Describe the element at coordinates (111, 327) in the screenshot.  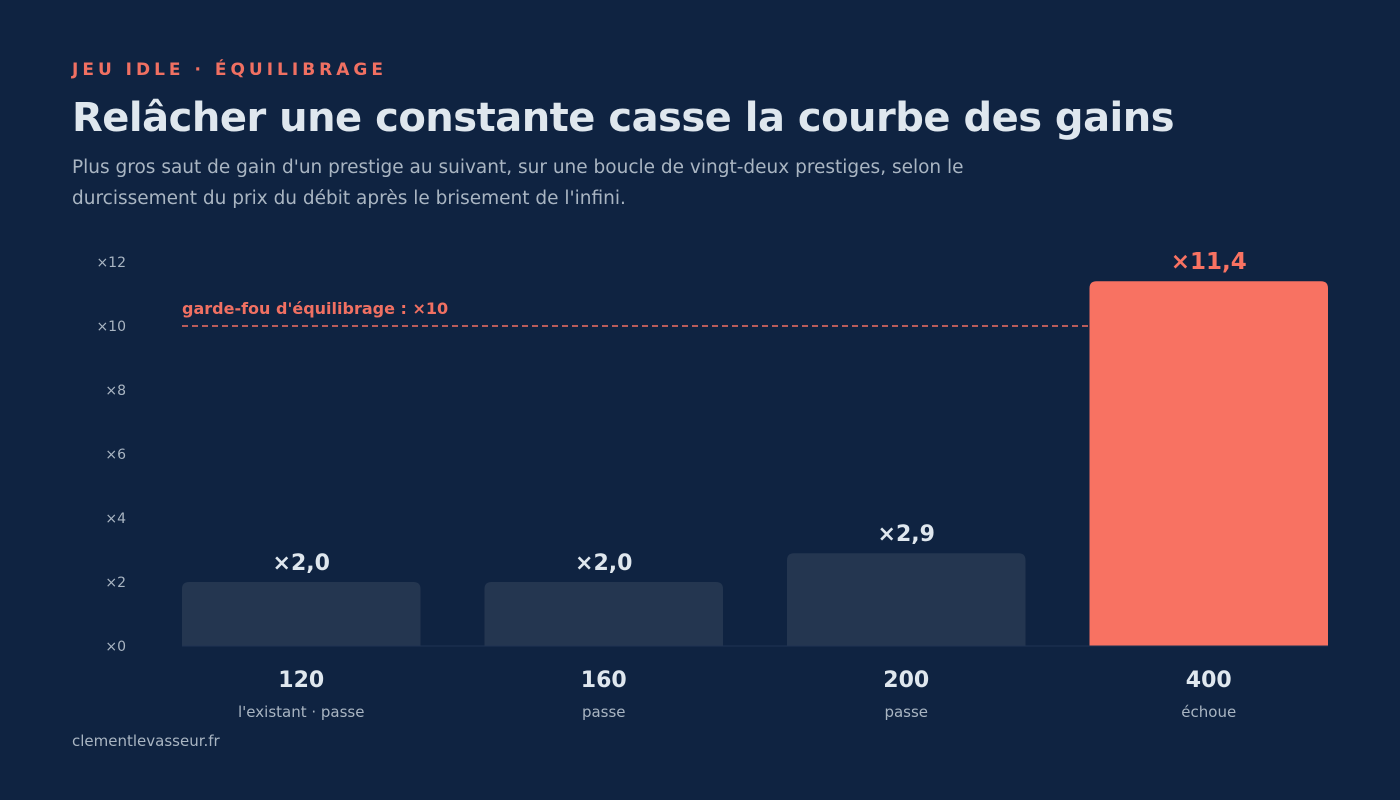
I see `y-tick-label: ×10` at that location.